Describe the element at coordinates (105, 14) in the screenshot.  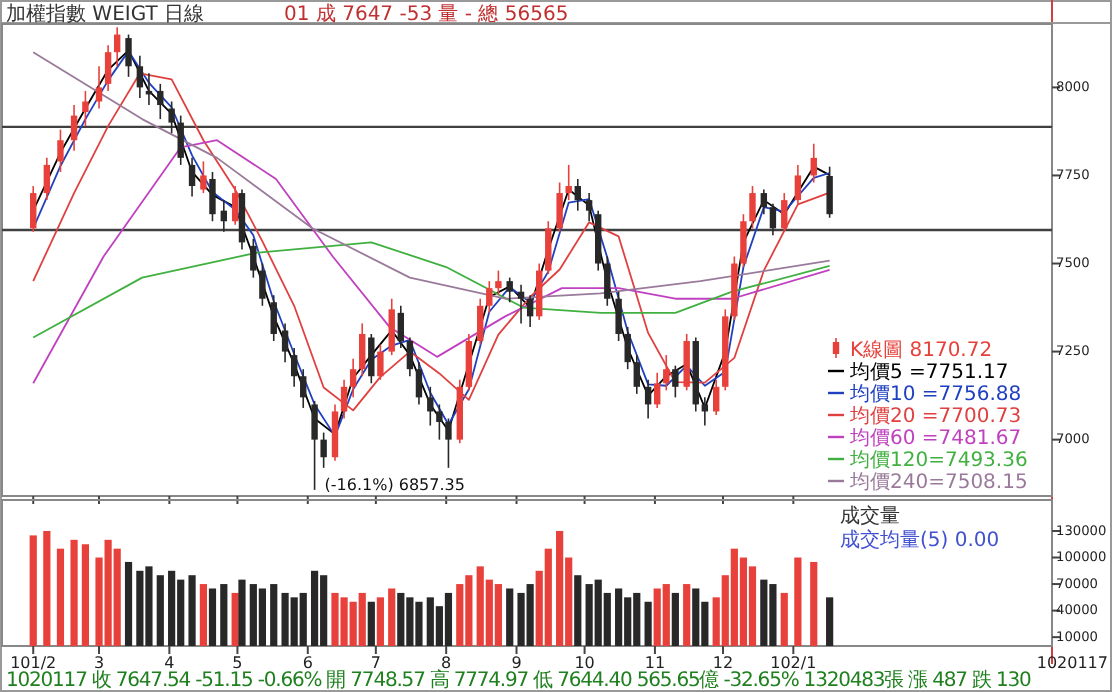
I see `chart-title: 加權指數 WEIGT 日線` at that location.